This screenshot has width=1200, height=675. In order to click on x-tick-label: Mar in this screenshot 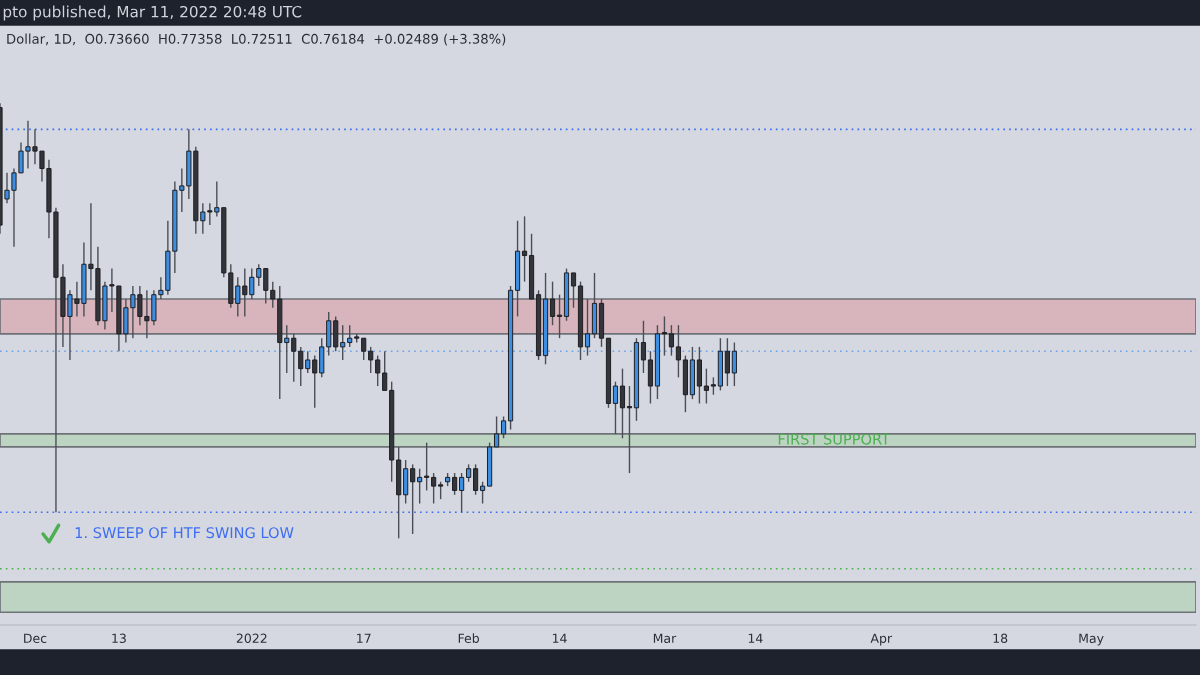, I will do `click(665, 638)`.